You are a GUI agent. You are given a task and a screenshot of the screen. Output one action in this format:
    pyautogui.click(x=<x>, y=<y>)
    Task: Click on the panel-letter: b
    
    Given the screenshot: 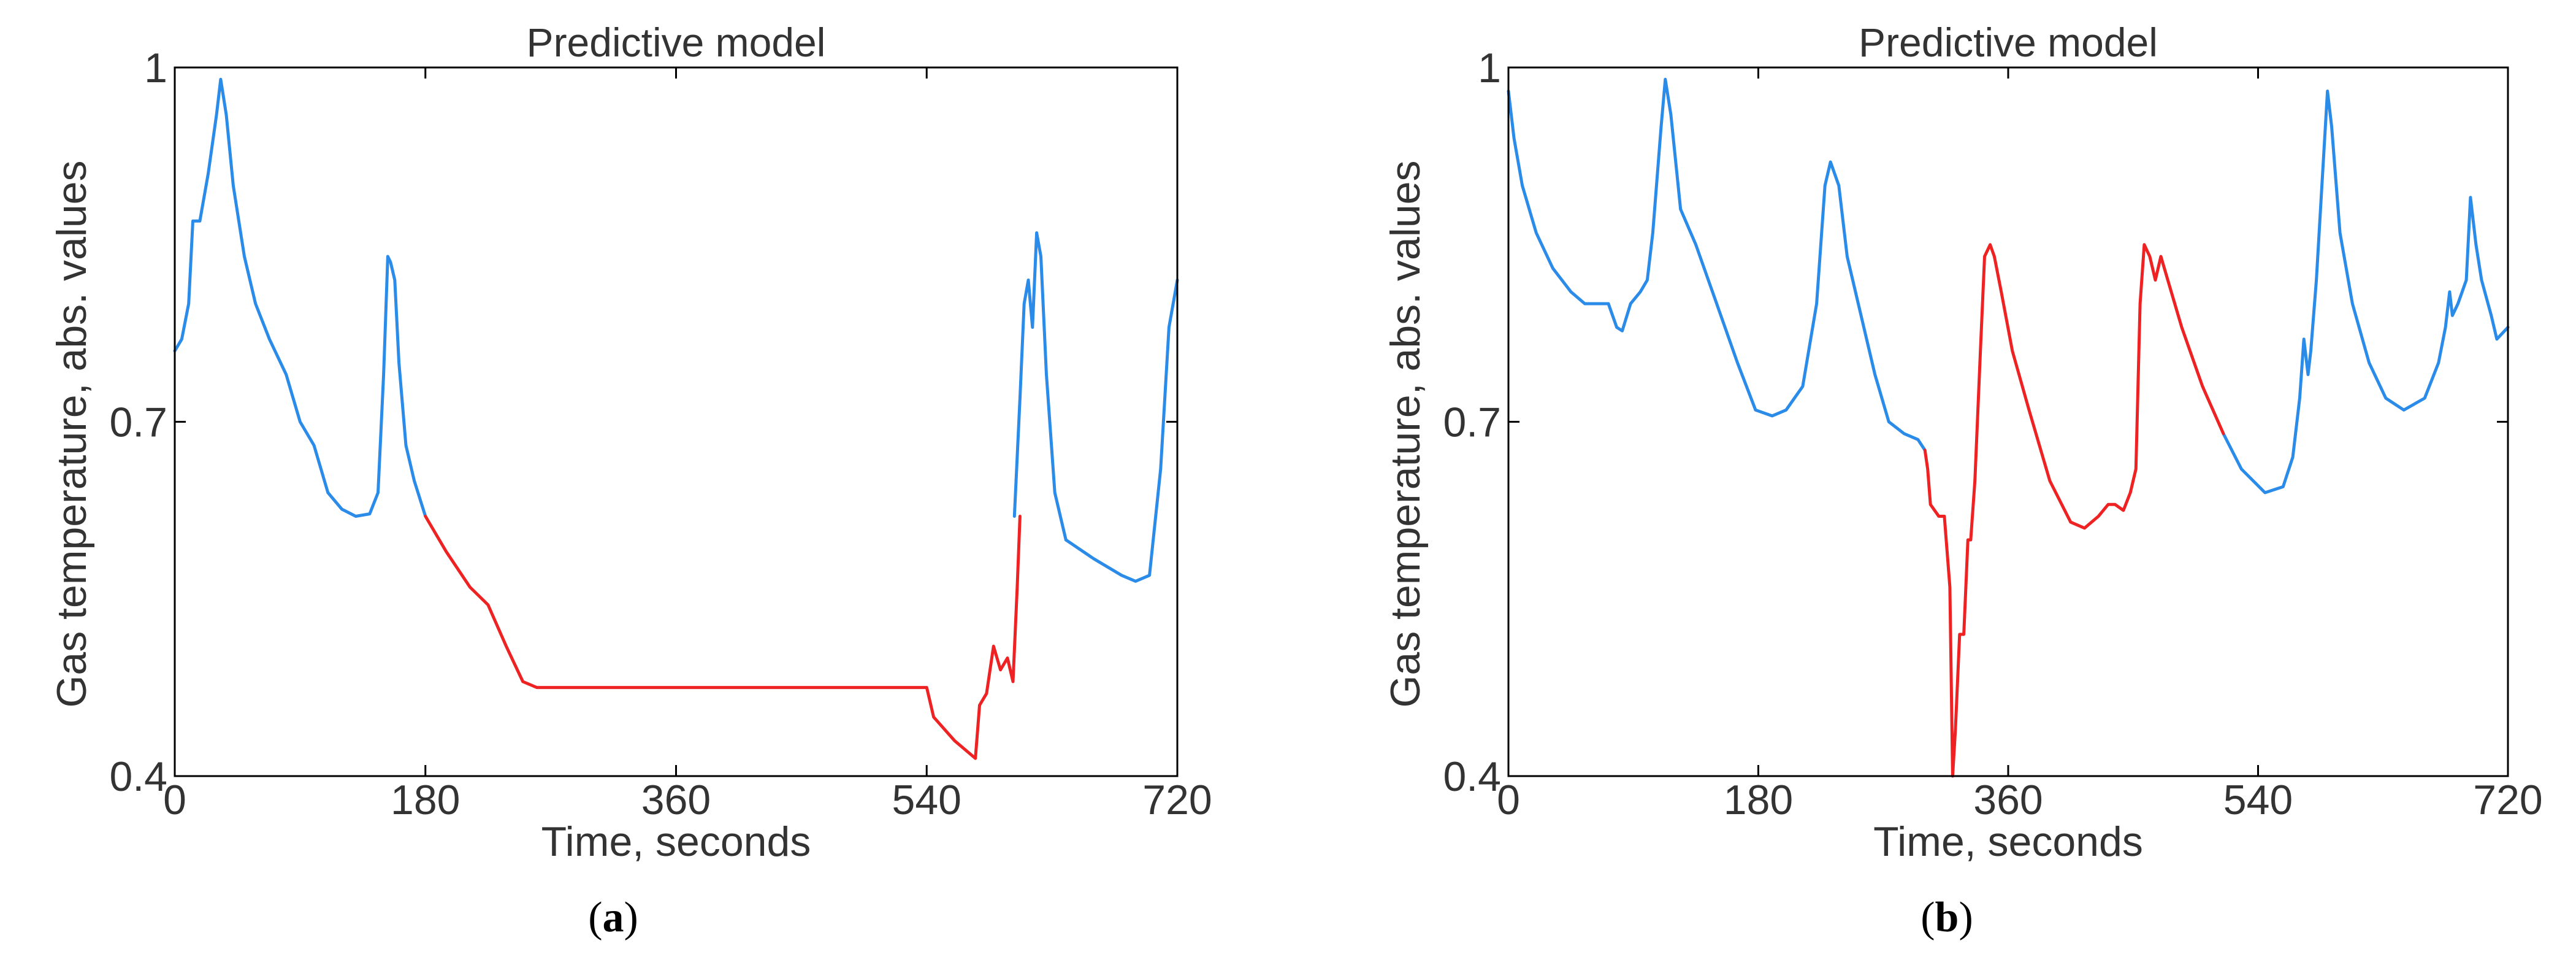 What is the action you would take?
    pyautogui.click(x=1947, y=918)
    